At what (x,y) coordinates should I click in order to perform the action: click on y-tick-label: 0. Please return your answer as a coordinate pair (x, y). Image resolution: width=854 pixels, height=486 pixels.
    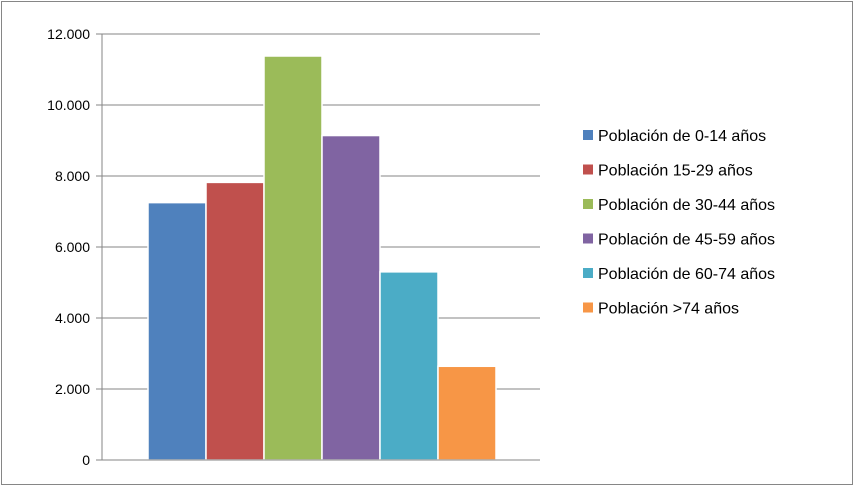
    Looking at the image, I should click on (86, 460).